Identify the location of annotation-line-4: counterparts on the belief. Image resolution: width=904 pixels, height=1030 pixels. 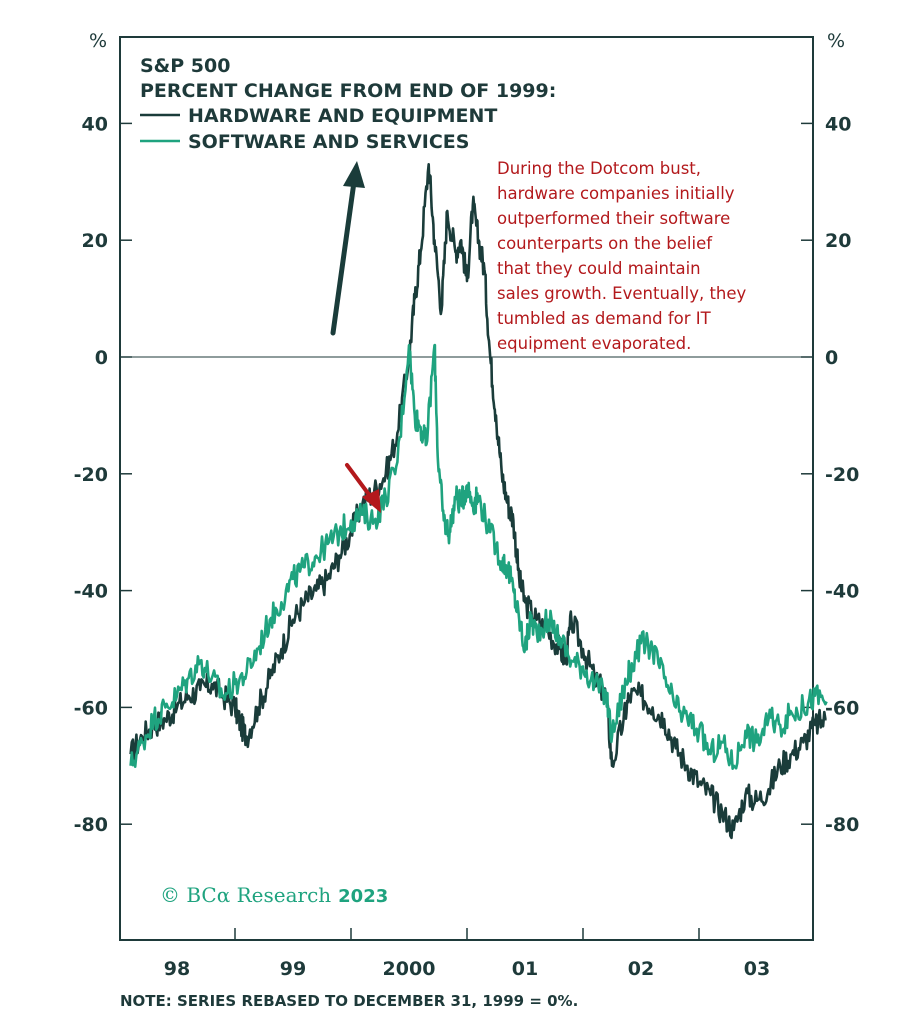
(605, 243).